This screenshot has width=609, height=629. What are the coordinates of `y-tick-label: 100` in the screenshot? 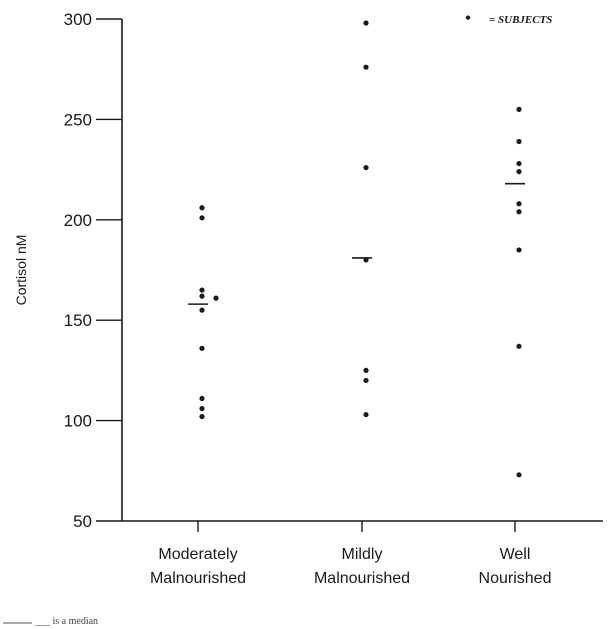 It's located at (78, 421).